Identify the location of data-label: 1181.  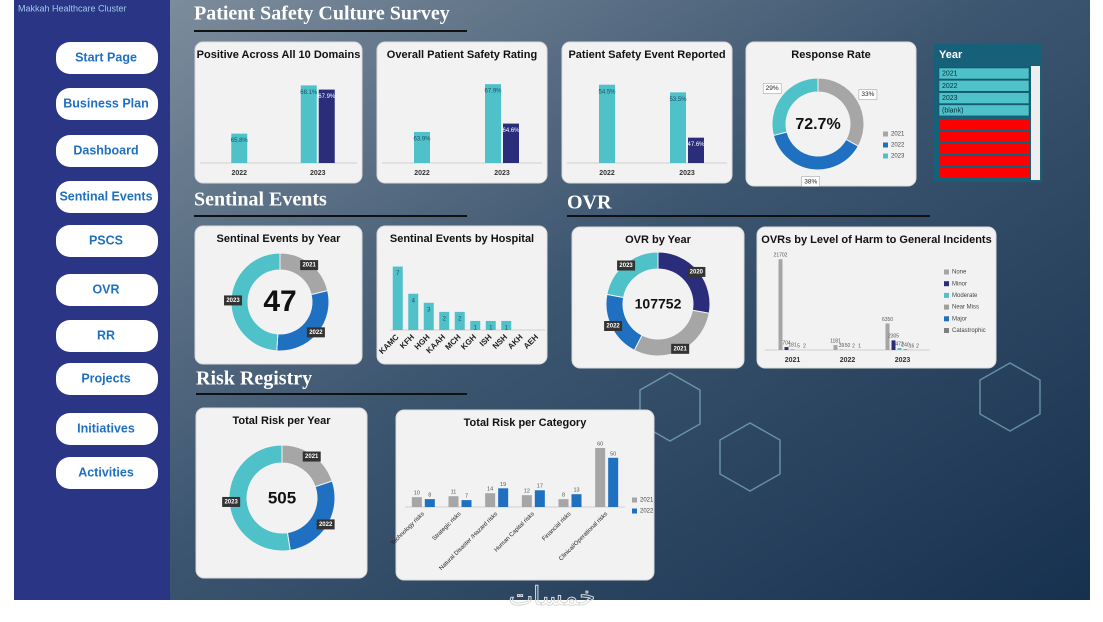
(835, 341).